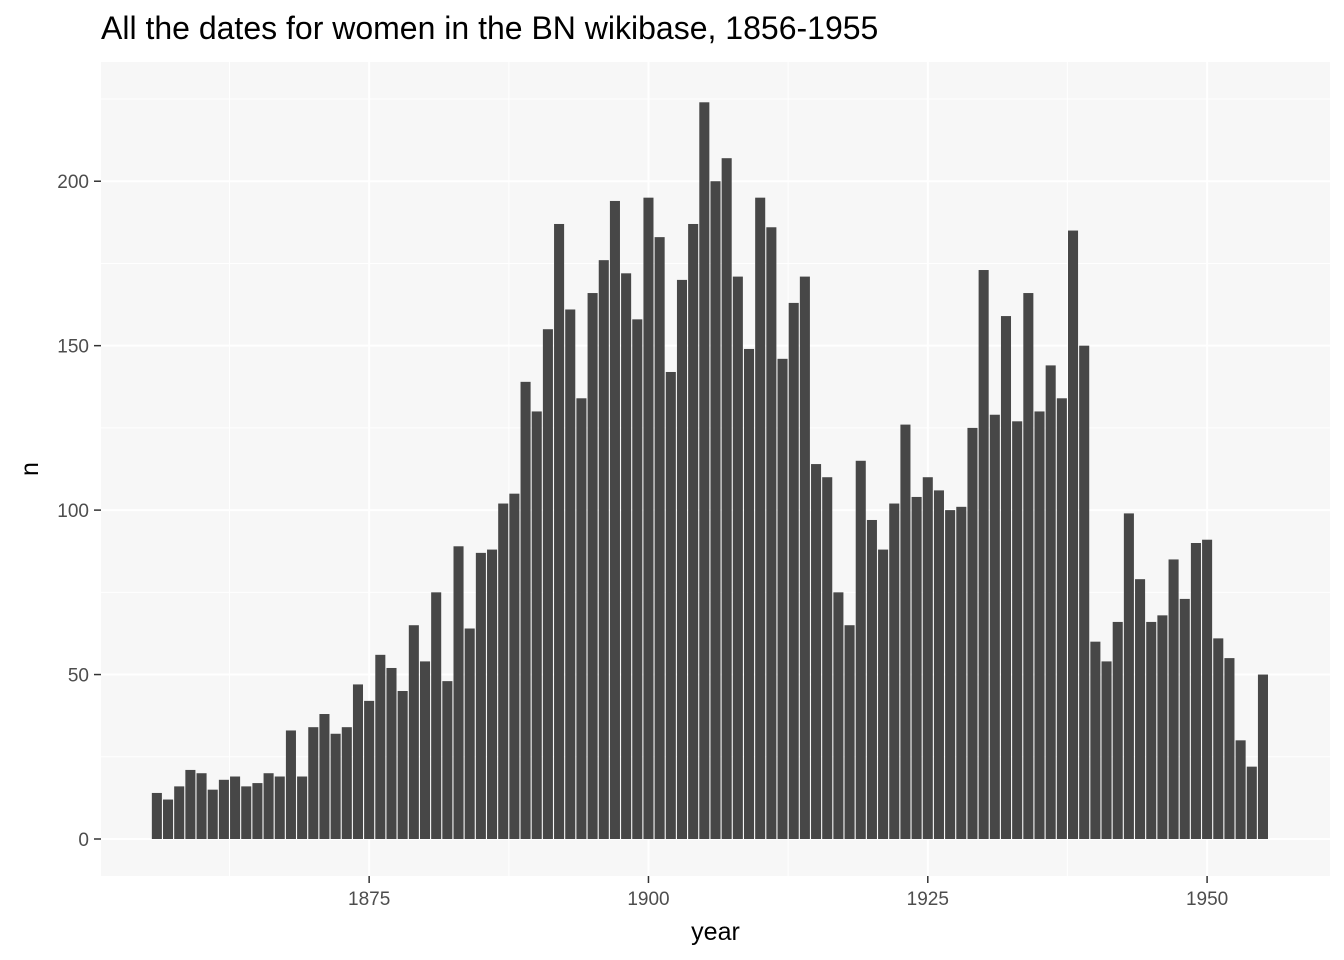 This screenshot has width=1344, height=960. I want to click on bar-1939, so click(1084, 592).